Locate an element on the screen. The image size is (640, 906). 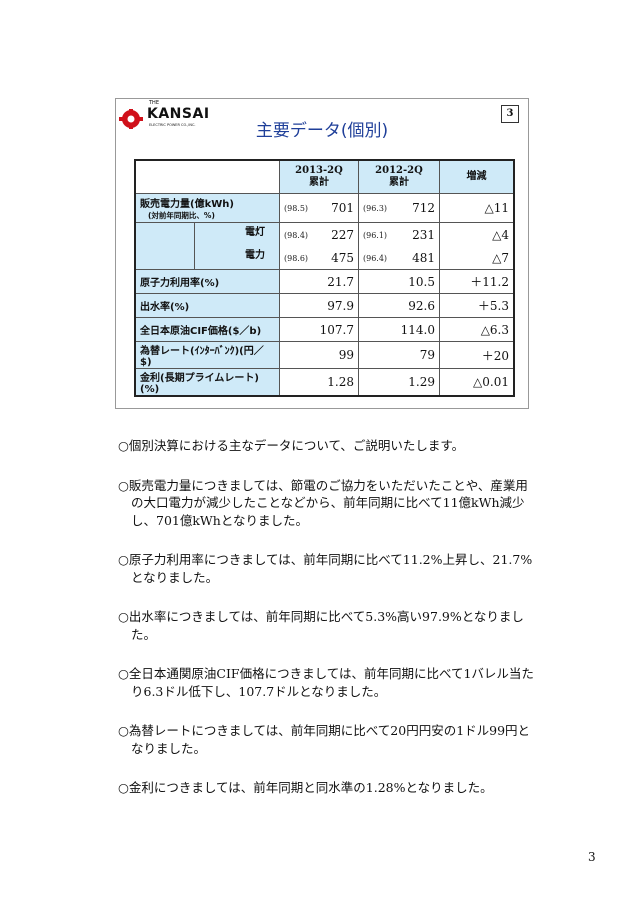
row-label: 電灯 is located at coordinates (207, 234).